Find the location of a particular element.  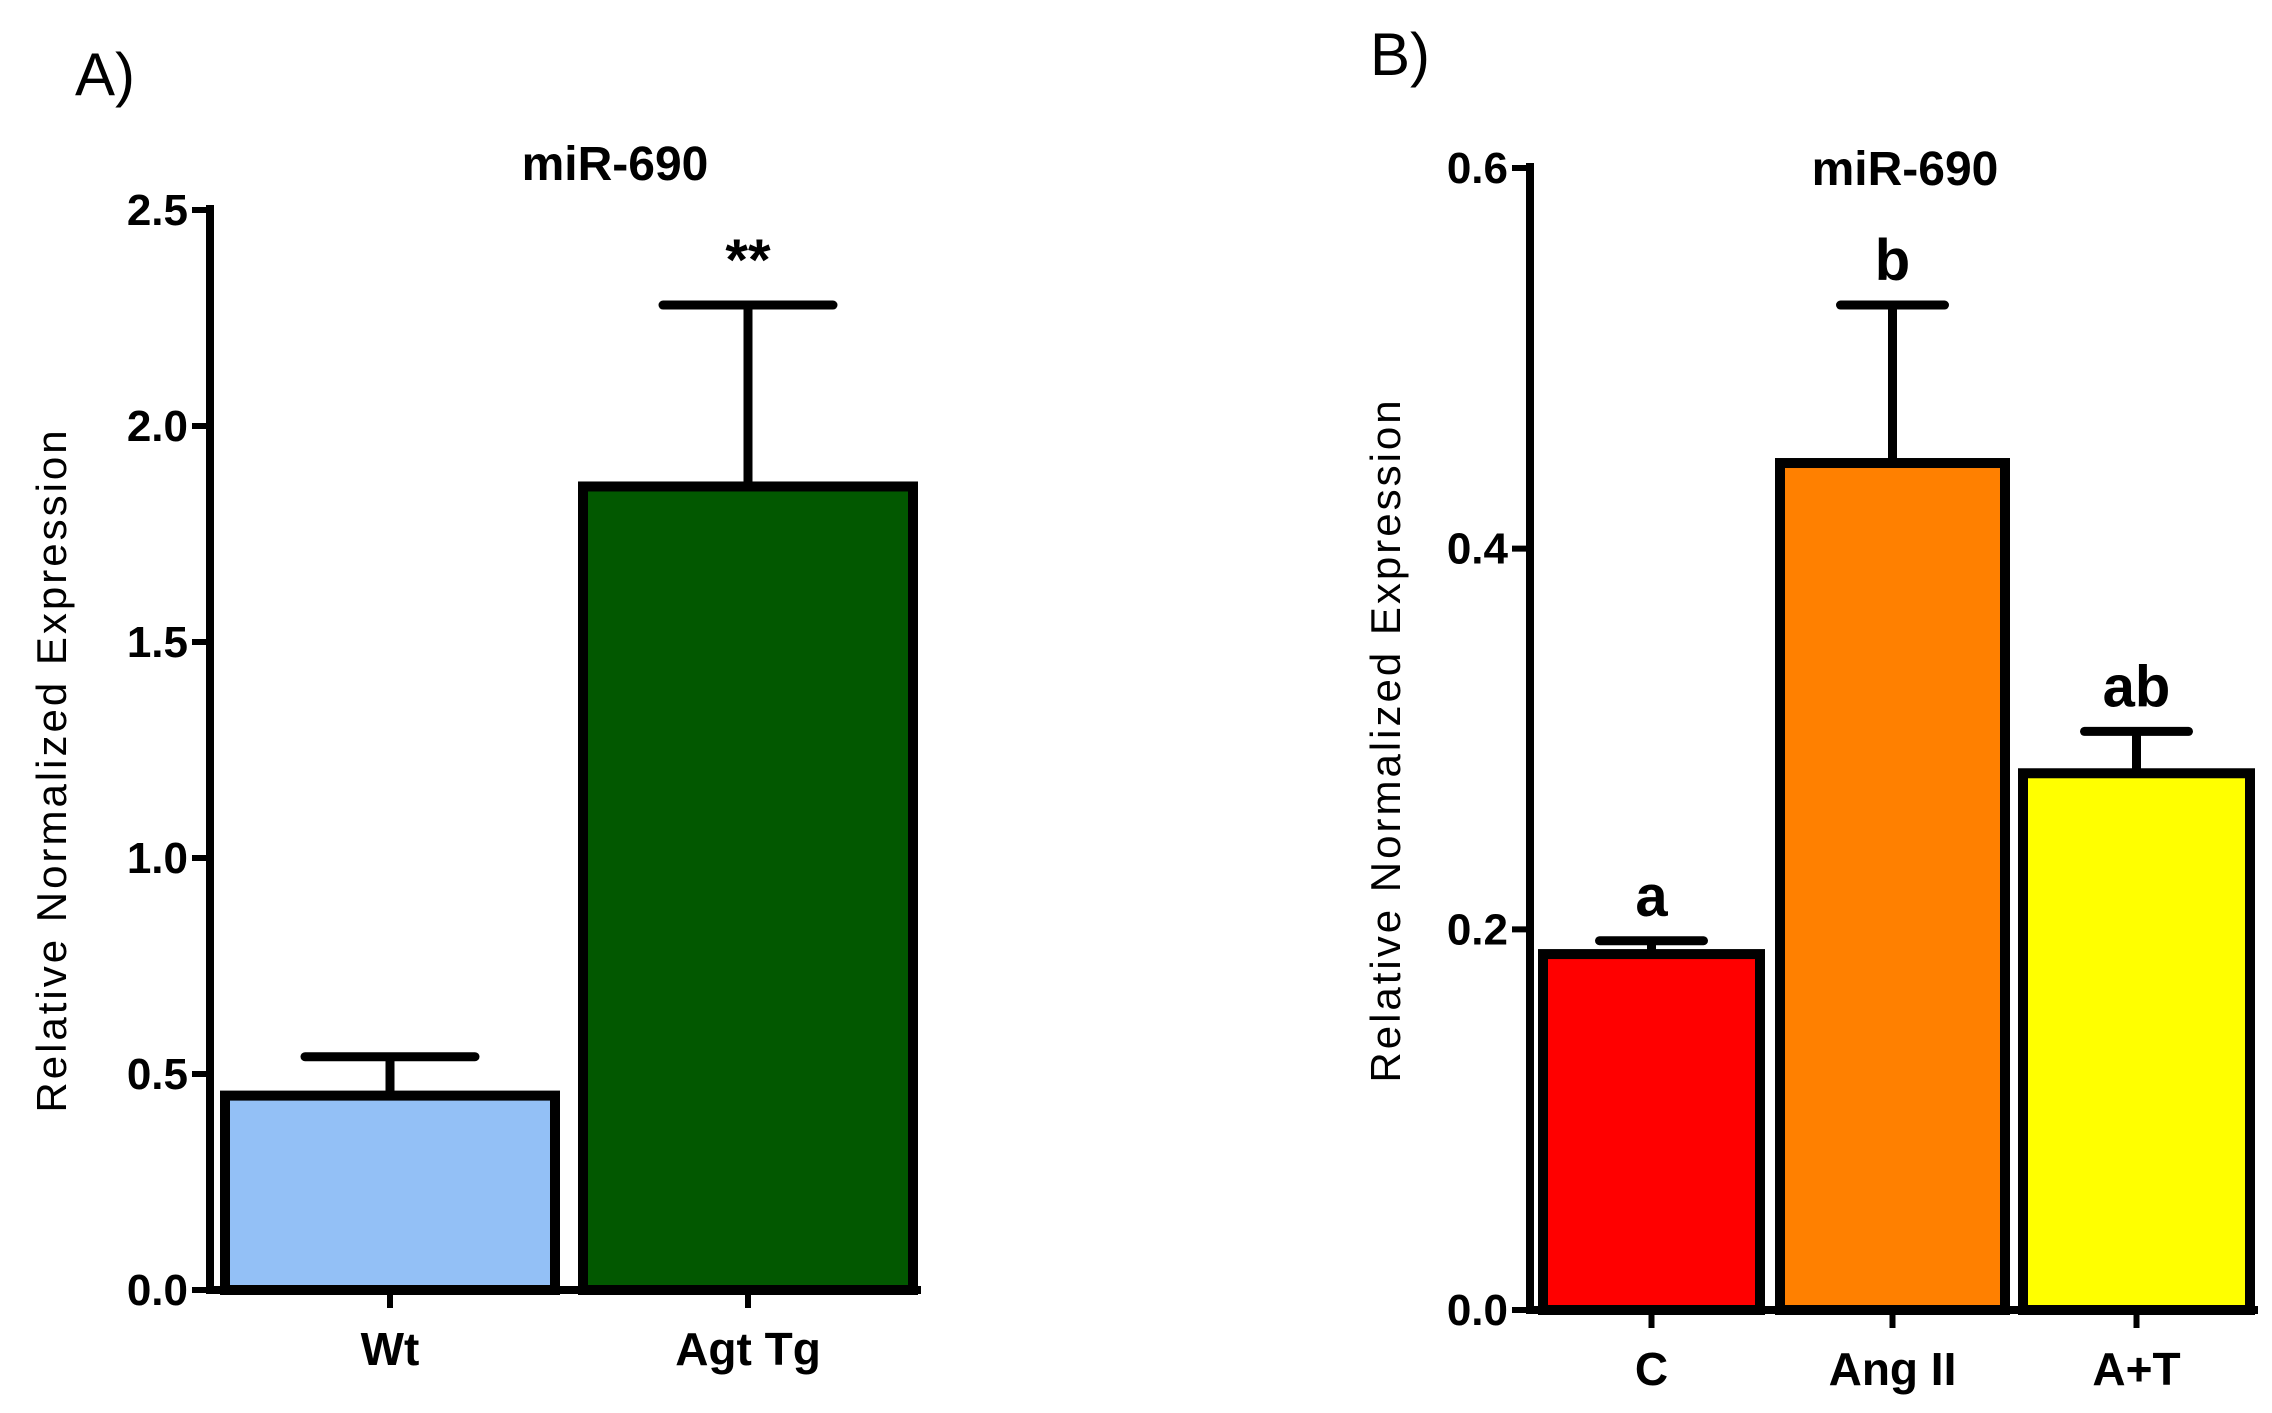

panel-a-title: miR-690 is located at coordinates (615, 164).